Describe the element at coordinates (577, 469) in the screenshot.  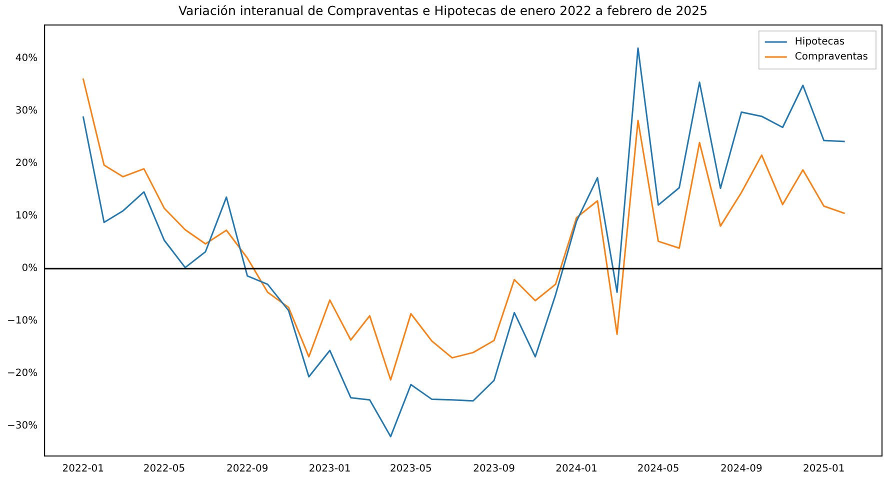
I see `x-tick-label: 2024-01` at that location.